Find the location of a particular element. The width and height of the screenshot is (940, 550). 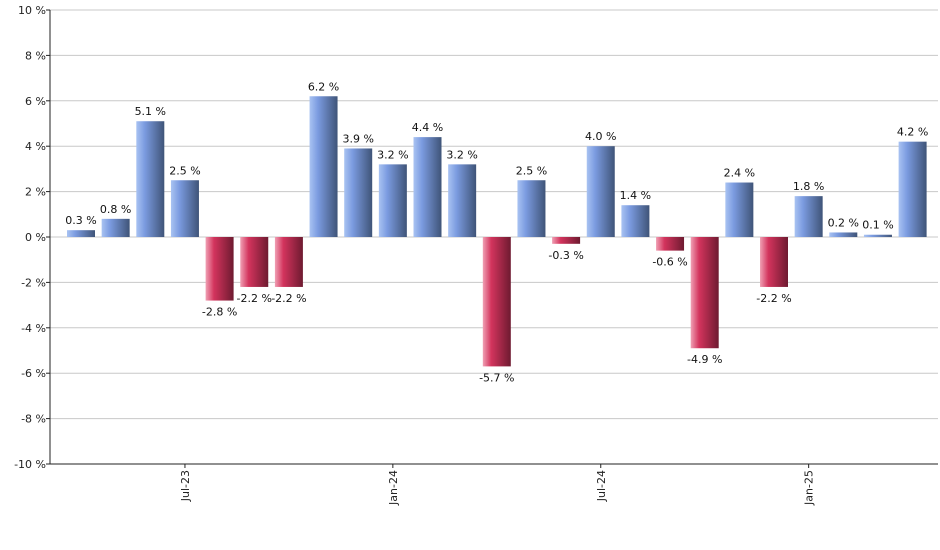

y-tick-label: -4 % is located at coordinates (33, 328).